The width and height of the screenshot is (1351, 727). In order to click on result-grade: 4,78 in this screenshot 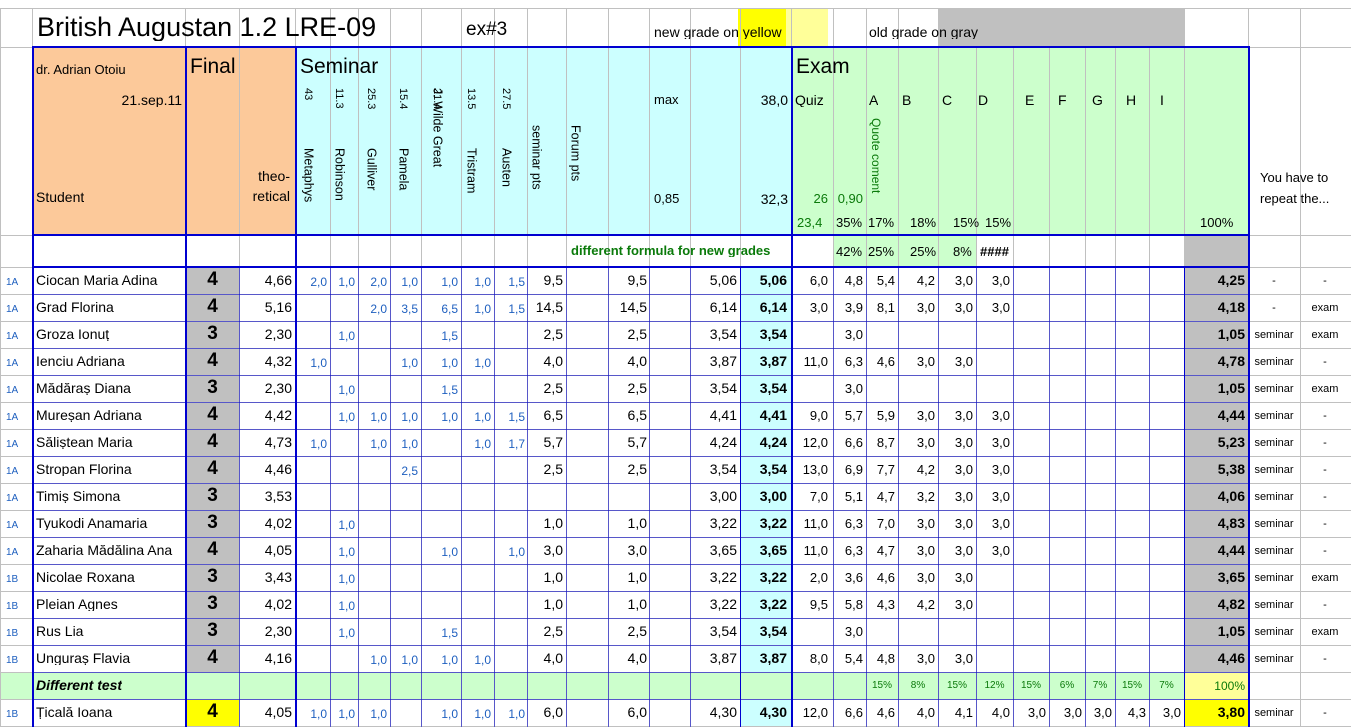, I will do `click(1231, 361)`.